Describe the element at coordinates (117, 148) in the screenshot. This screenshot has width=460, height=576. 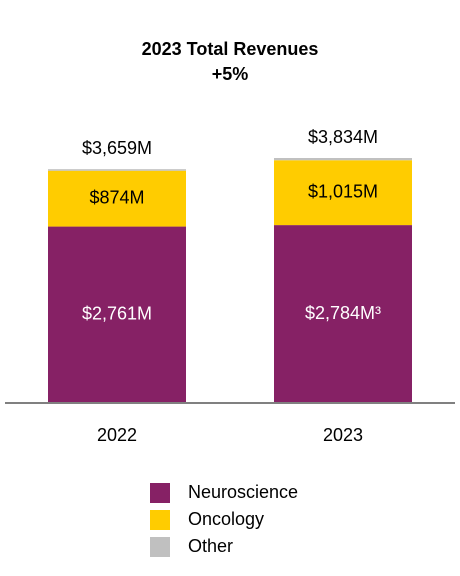
I see `total-label: $3,659M` at that location.